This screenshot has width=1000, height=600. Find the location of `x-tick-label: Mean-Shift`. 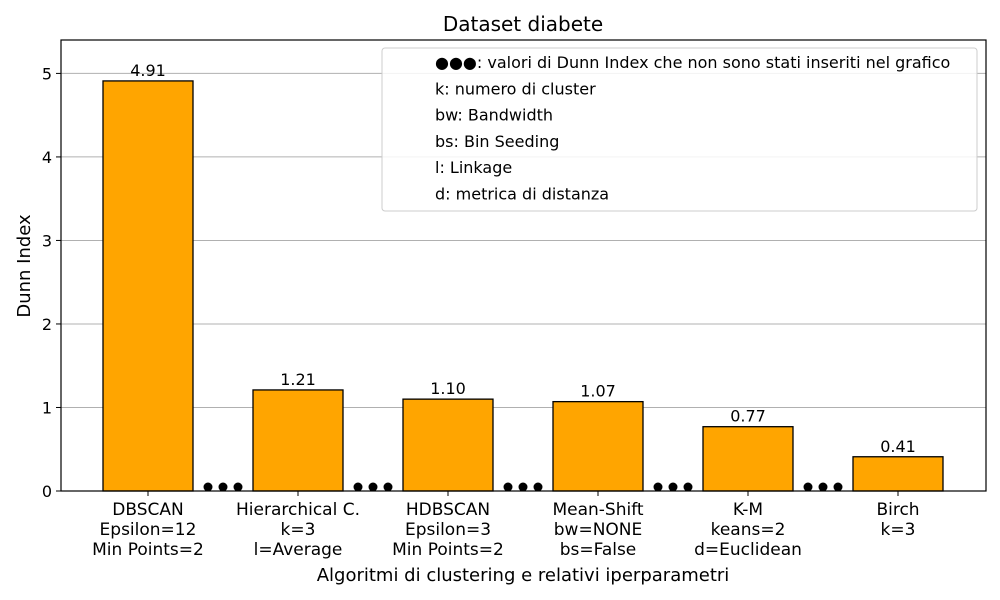

x-tick-label: Mean-Shift is located at coordinates (597, 510).